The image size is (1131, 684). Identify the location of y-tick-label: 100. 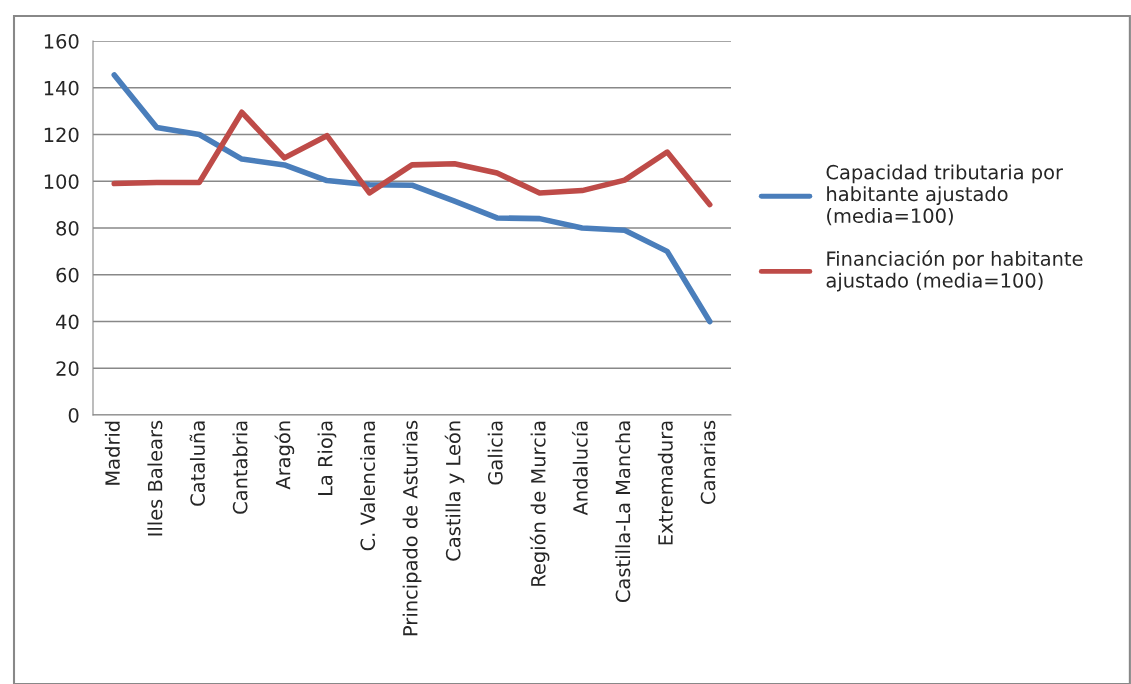
(61, 181).